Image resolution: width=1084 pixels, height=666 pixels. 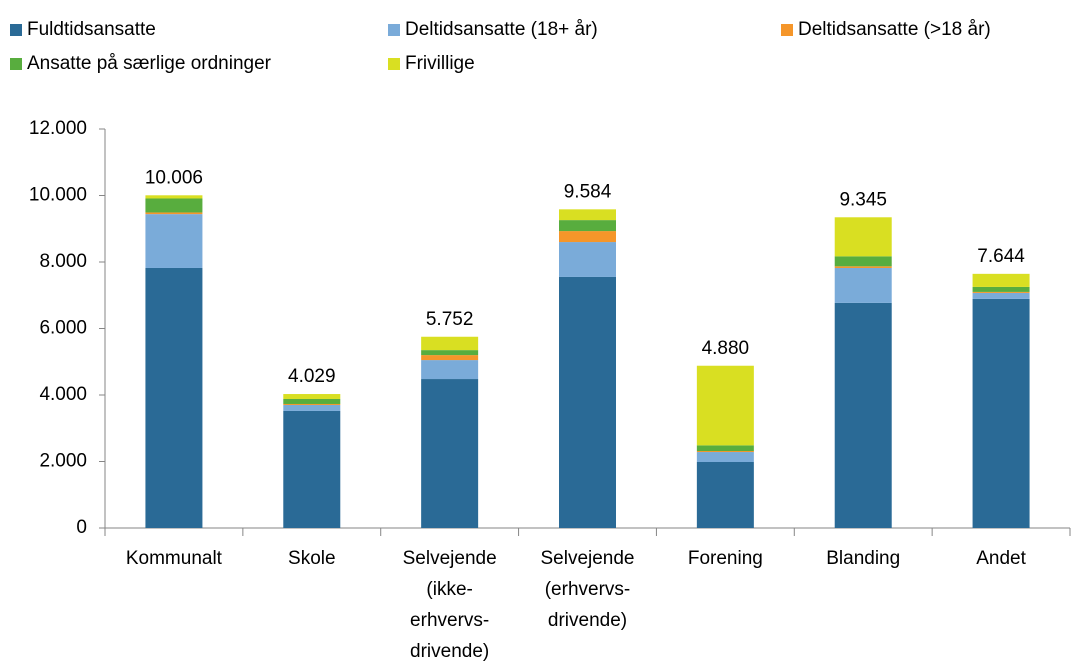 What do you see at coordinates (91, 29) in the screenshot?
I see `legend-label: Fuldtidsansatte` at bounding box center [91, 29].